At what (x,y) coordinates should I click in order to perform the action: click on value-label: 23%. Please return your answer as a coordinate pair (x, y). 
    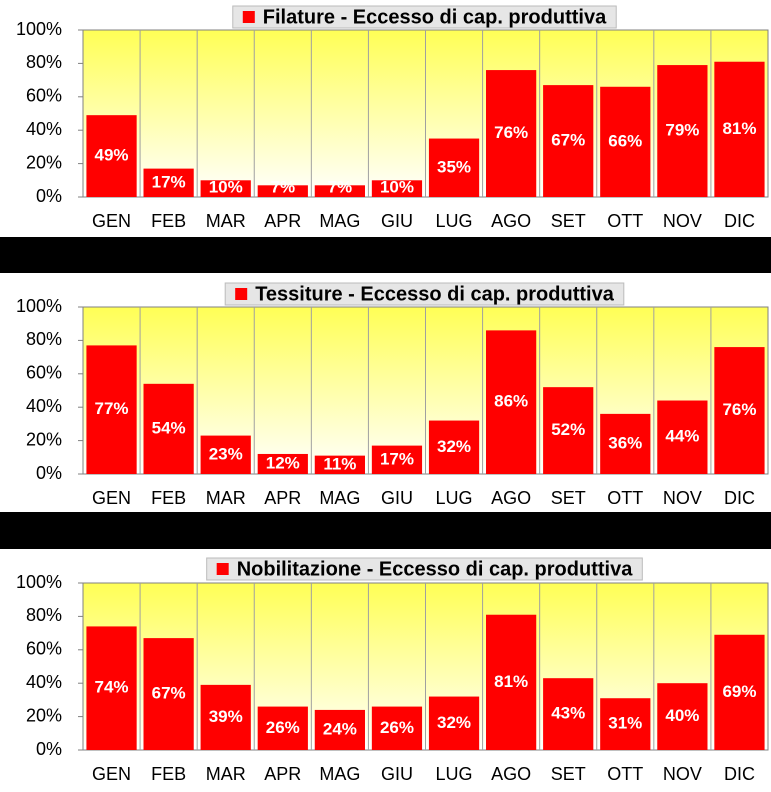
    Looking at the image, I should click on (226, 453).